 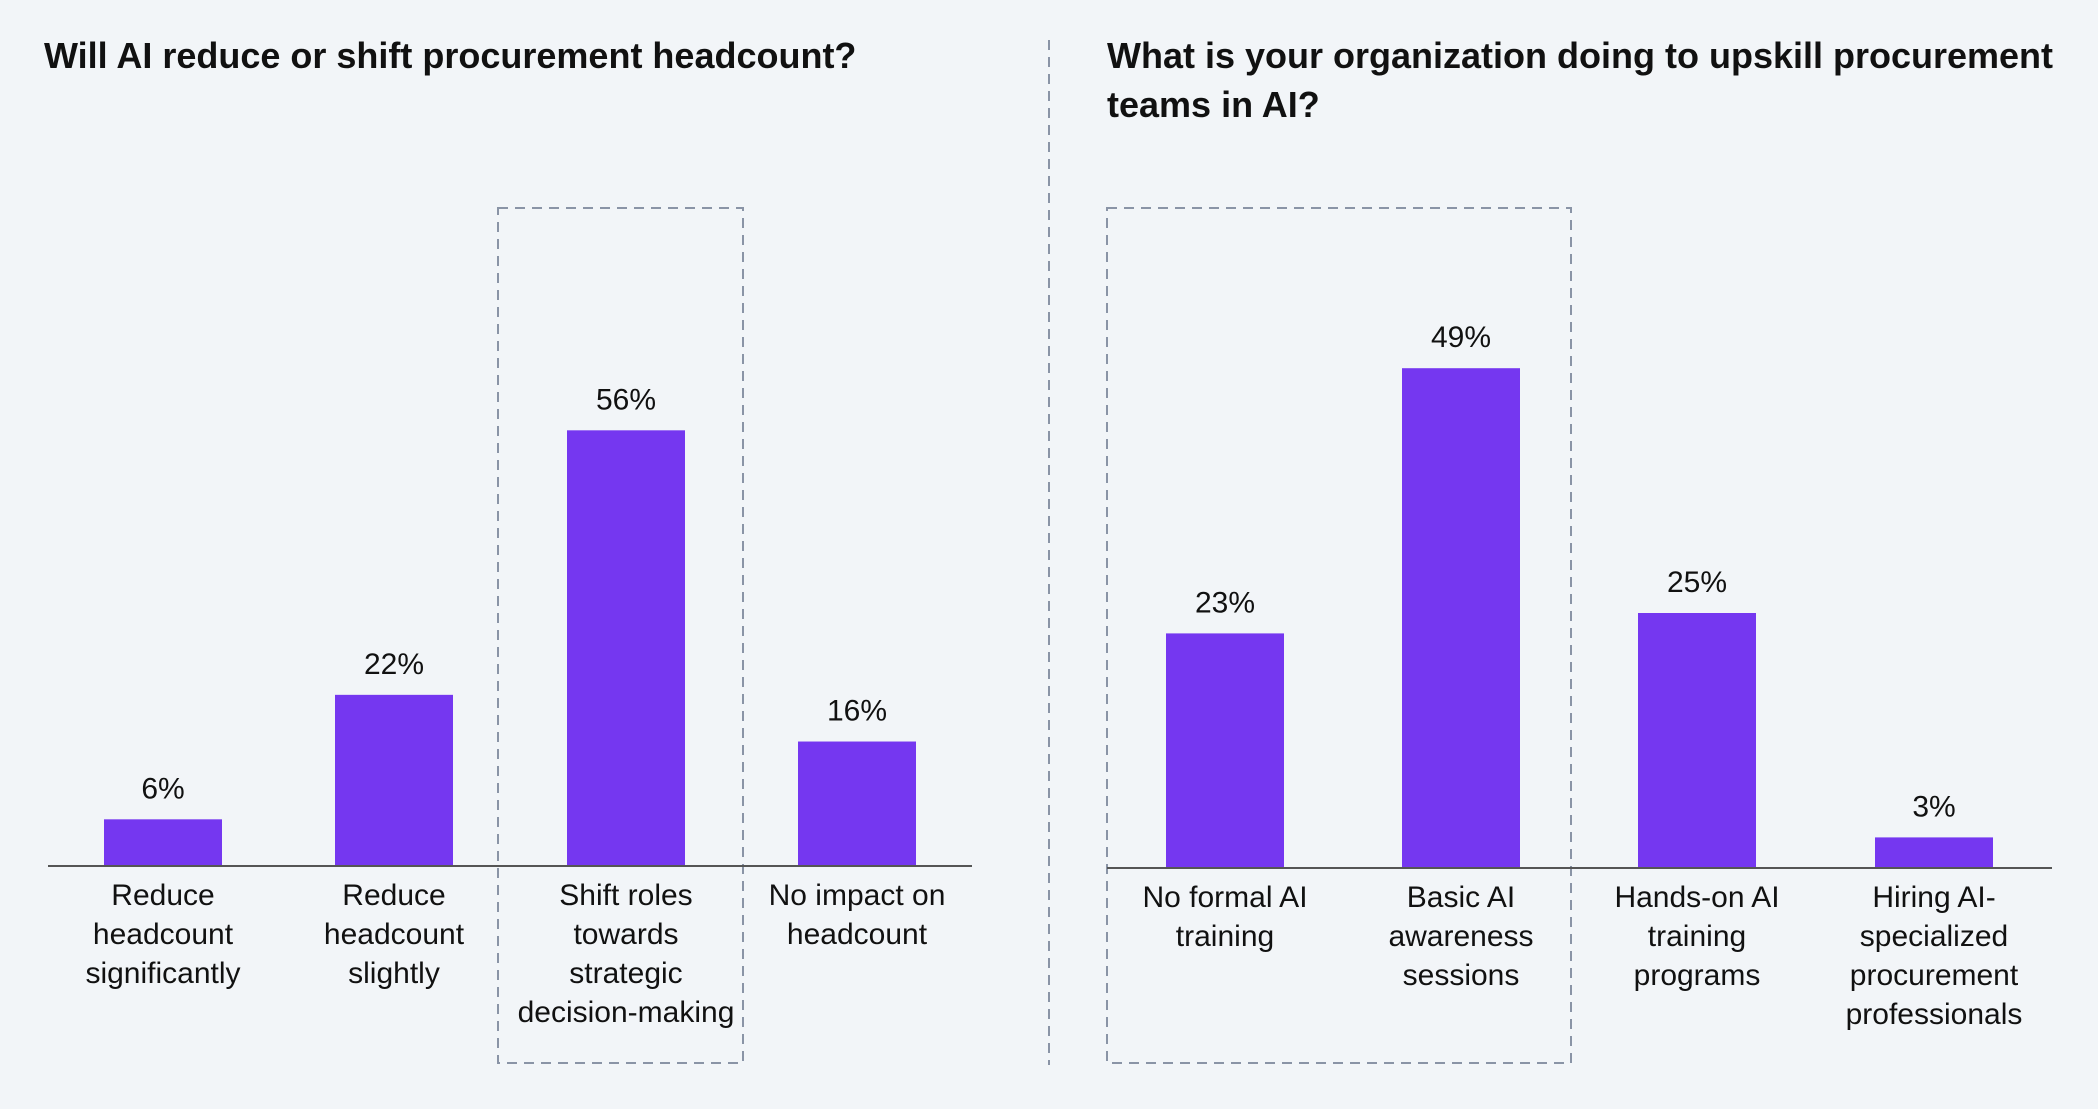 I want to click on right-category-label-4-line-2: specialized, so click(x=1934, y=936).